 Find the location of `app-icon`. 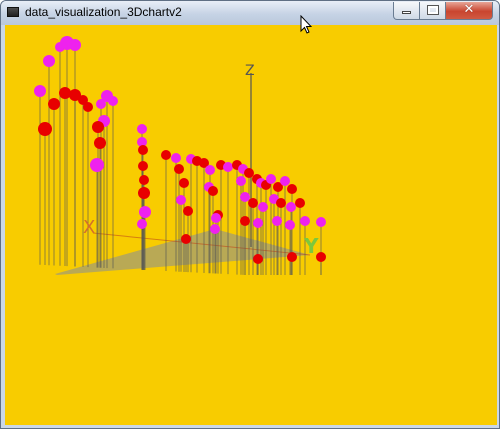

app-icon is located at coordinates (13, 12).